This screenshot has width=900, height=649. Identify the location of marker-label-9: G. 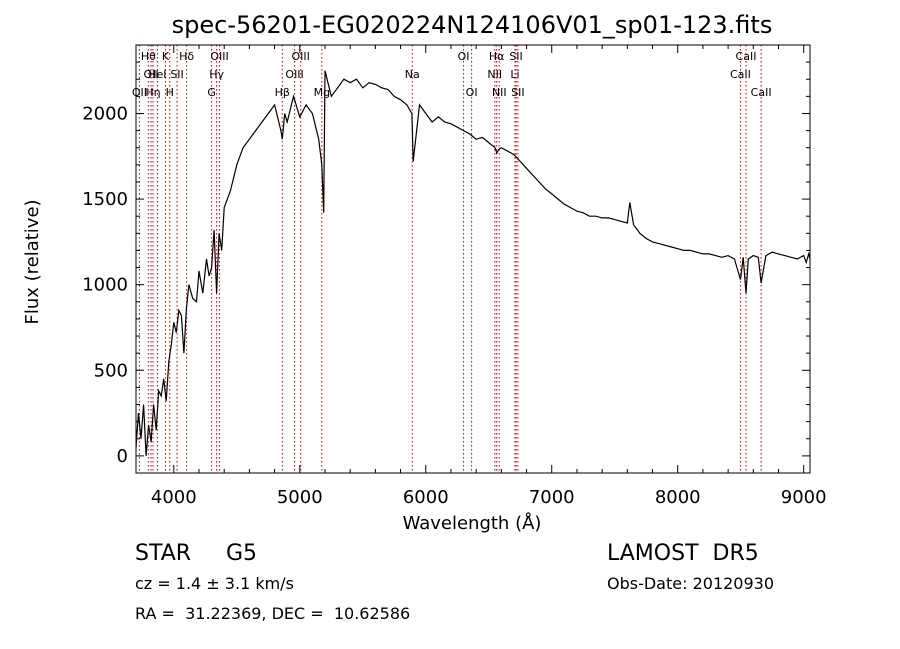
(211, 92).